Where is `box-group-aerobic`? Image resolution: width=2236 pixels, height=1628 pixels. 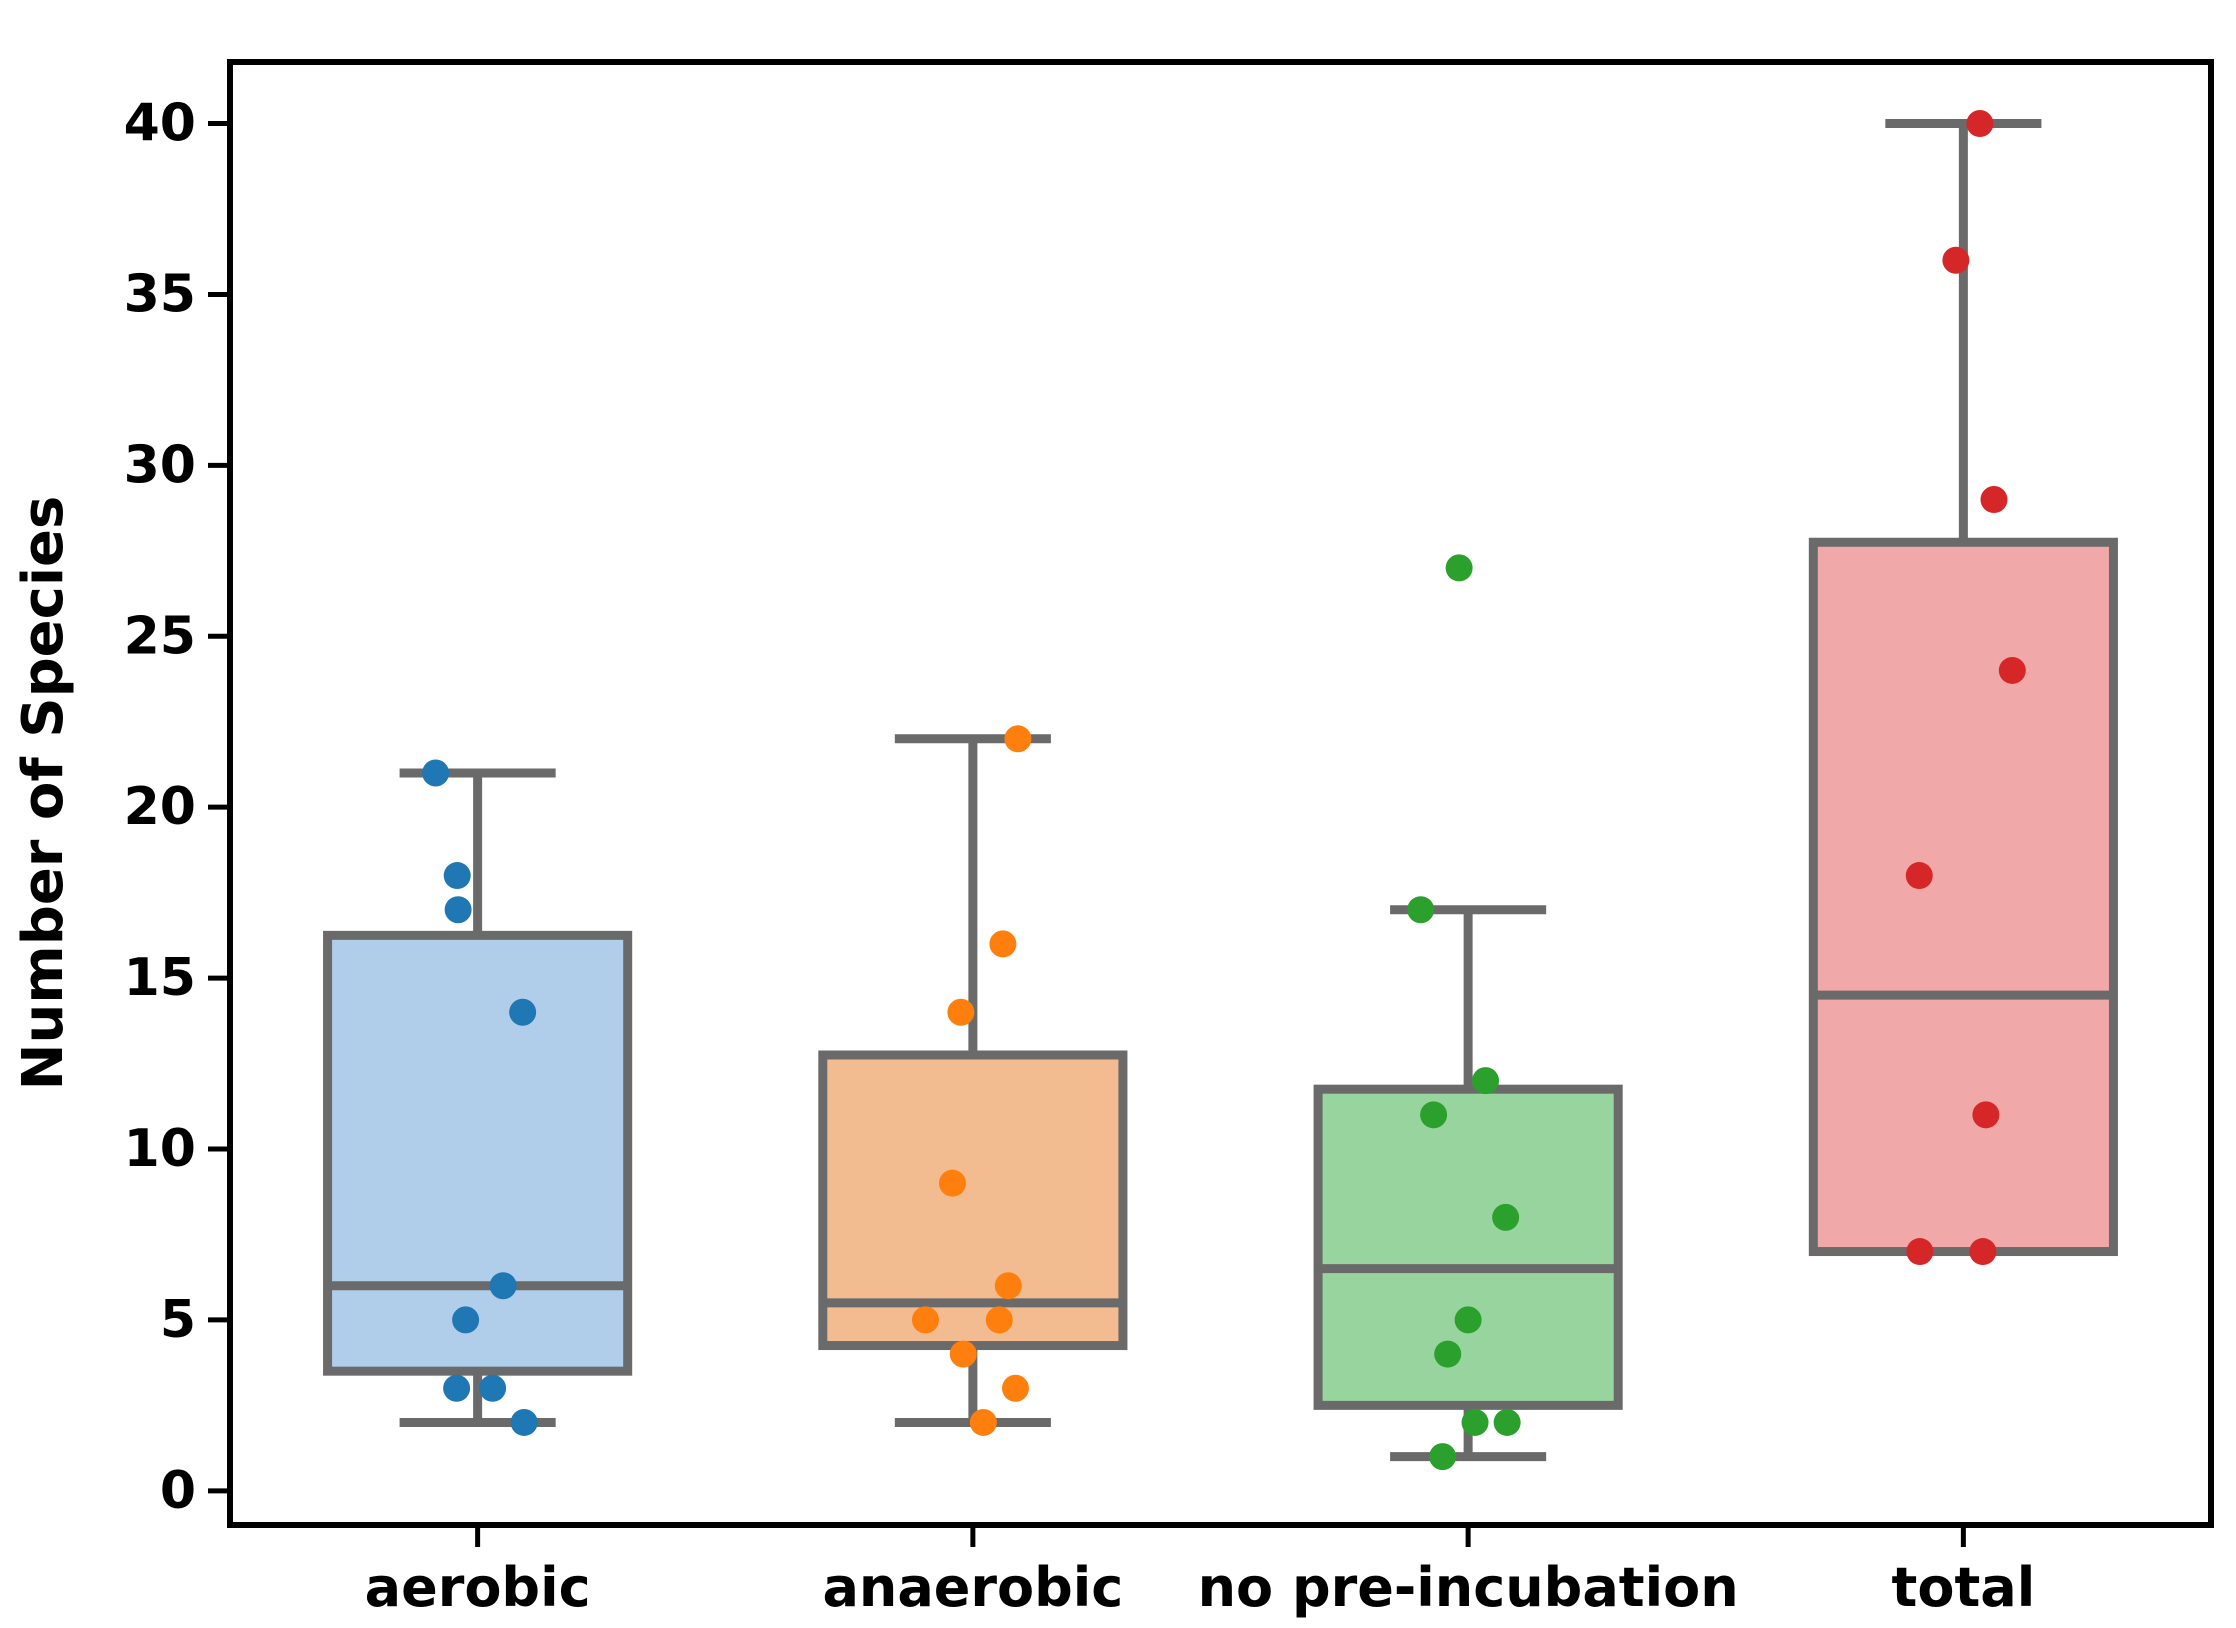
box-group-aerobic is located at coordinates (478, 1097).